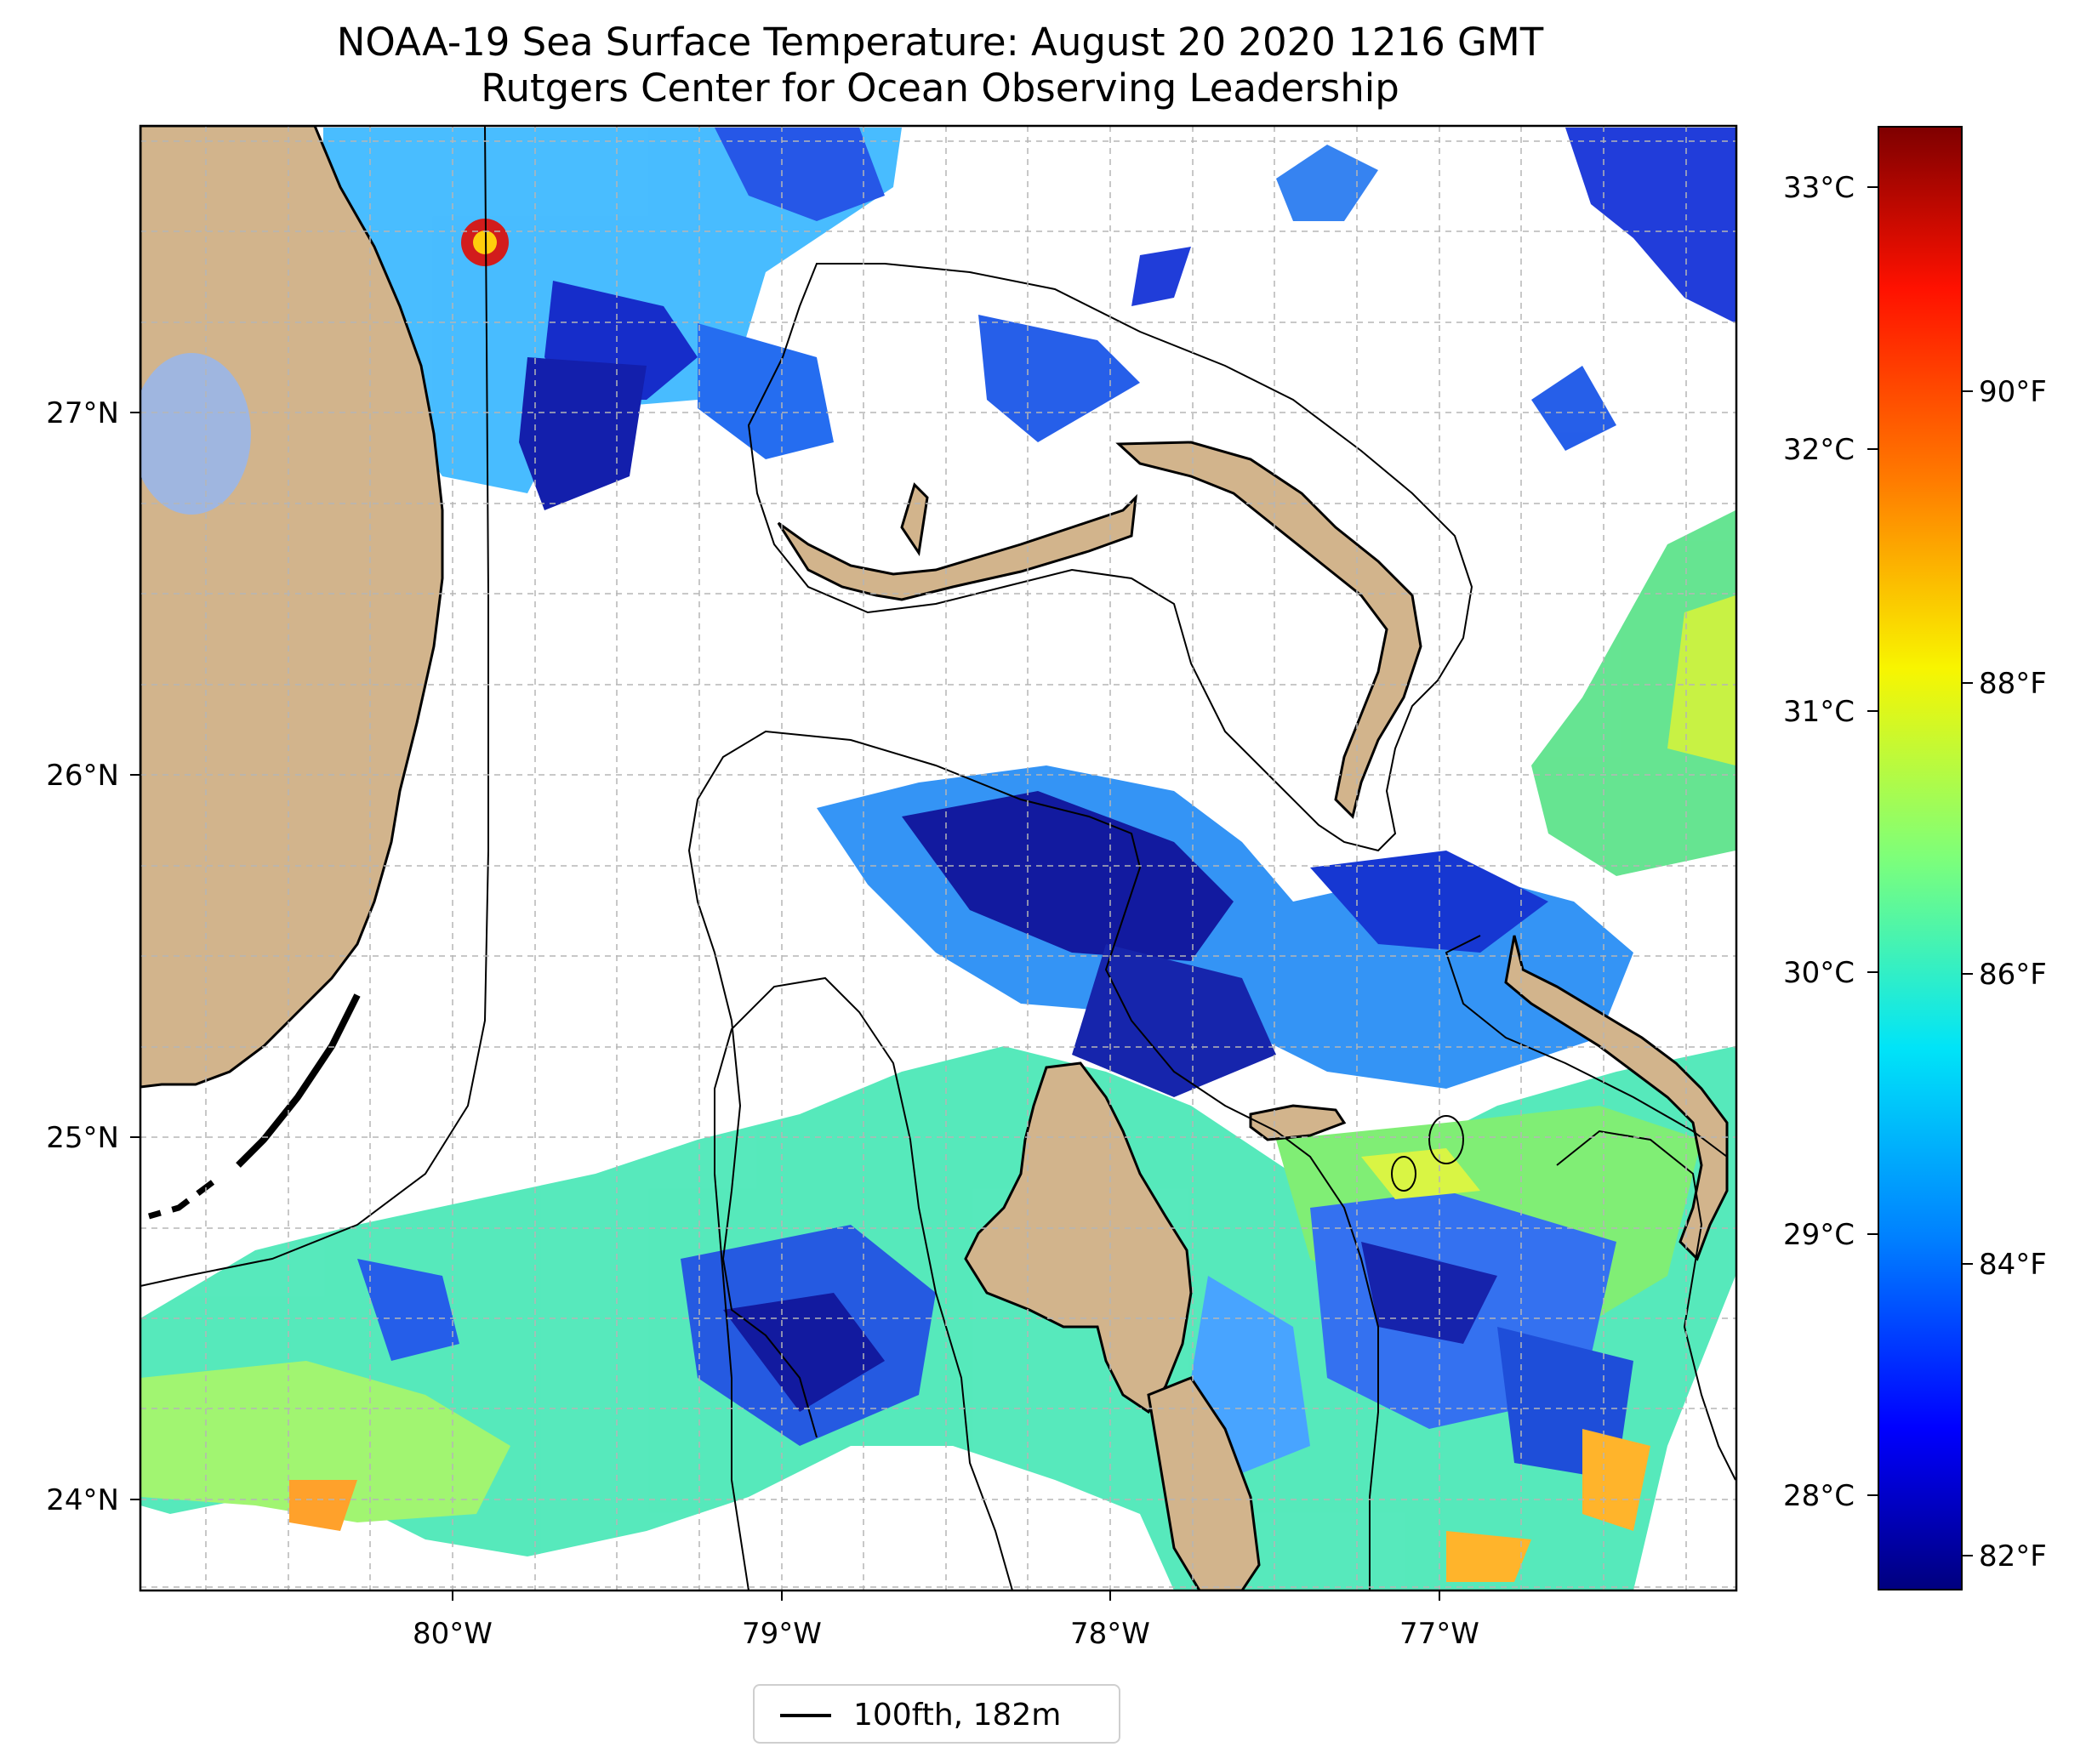 The height and width of the screenshot is (1764, 2086). Describe the element at coordinates (1439, 1634) in the screenshot. I see `x-tick-label: 77°W` at that location.